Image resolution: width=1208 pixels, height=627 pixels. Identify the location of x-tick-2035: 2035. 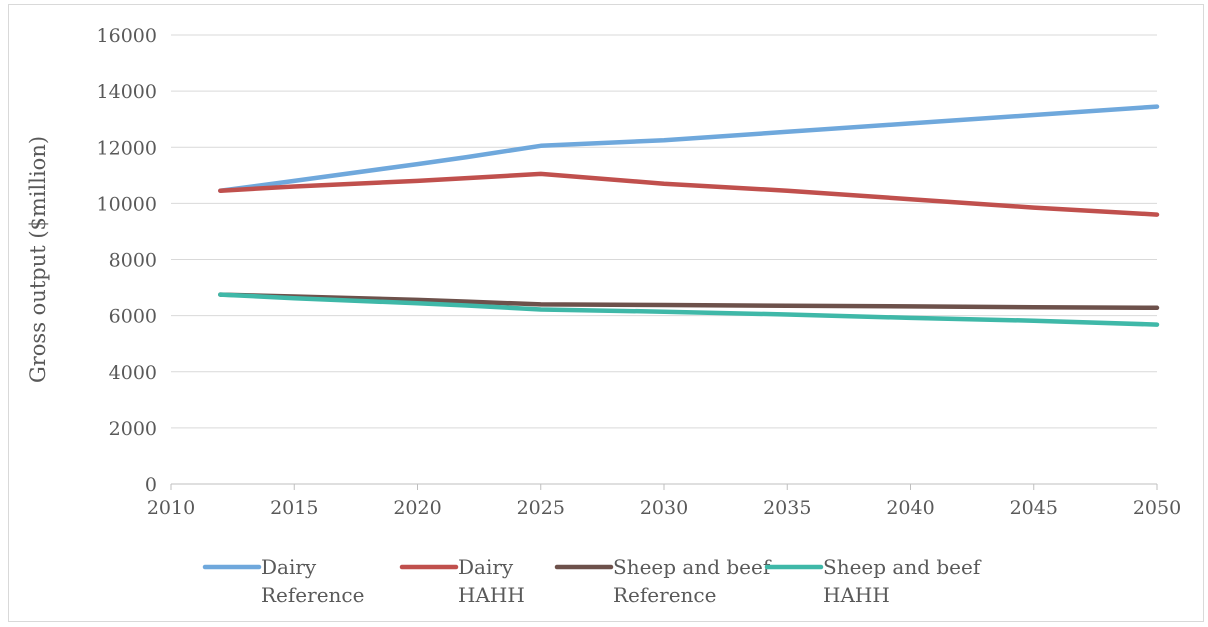
(787, 508).